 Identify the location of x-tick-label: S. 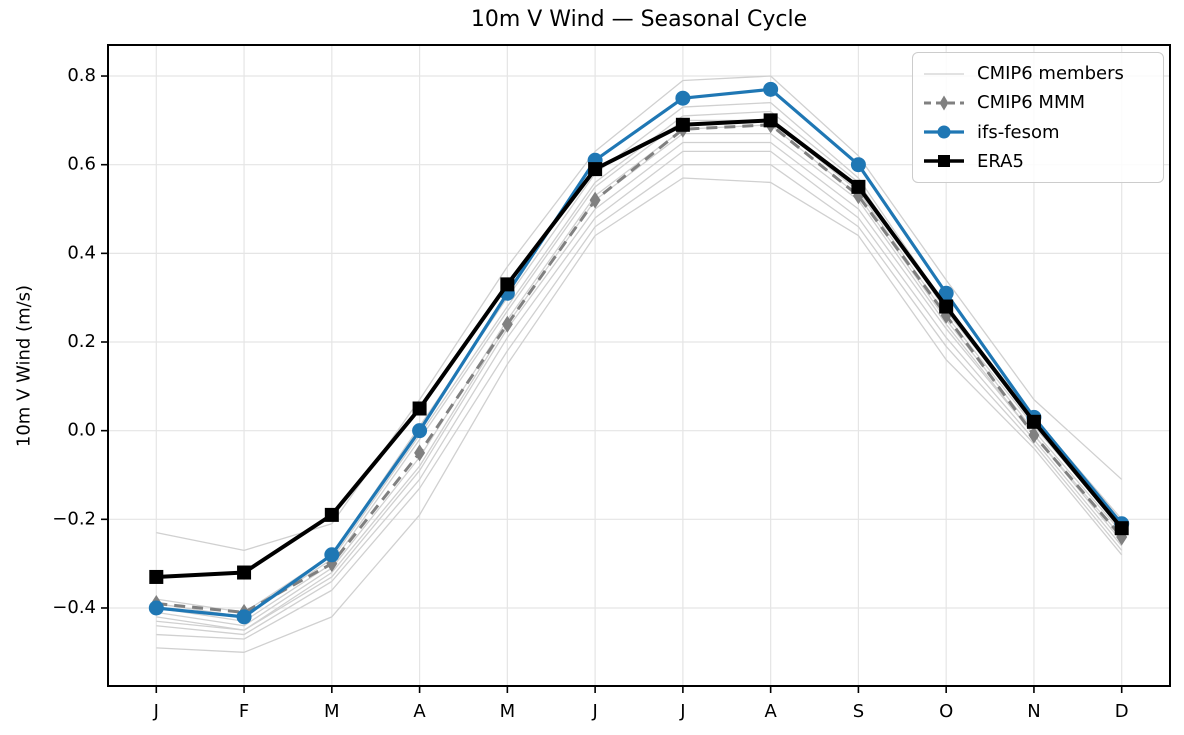
(858, 711).